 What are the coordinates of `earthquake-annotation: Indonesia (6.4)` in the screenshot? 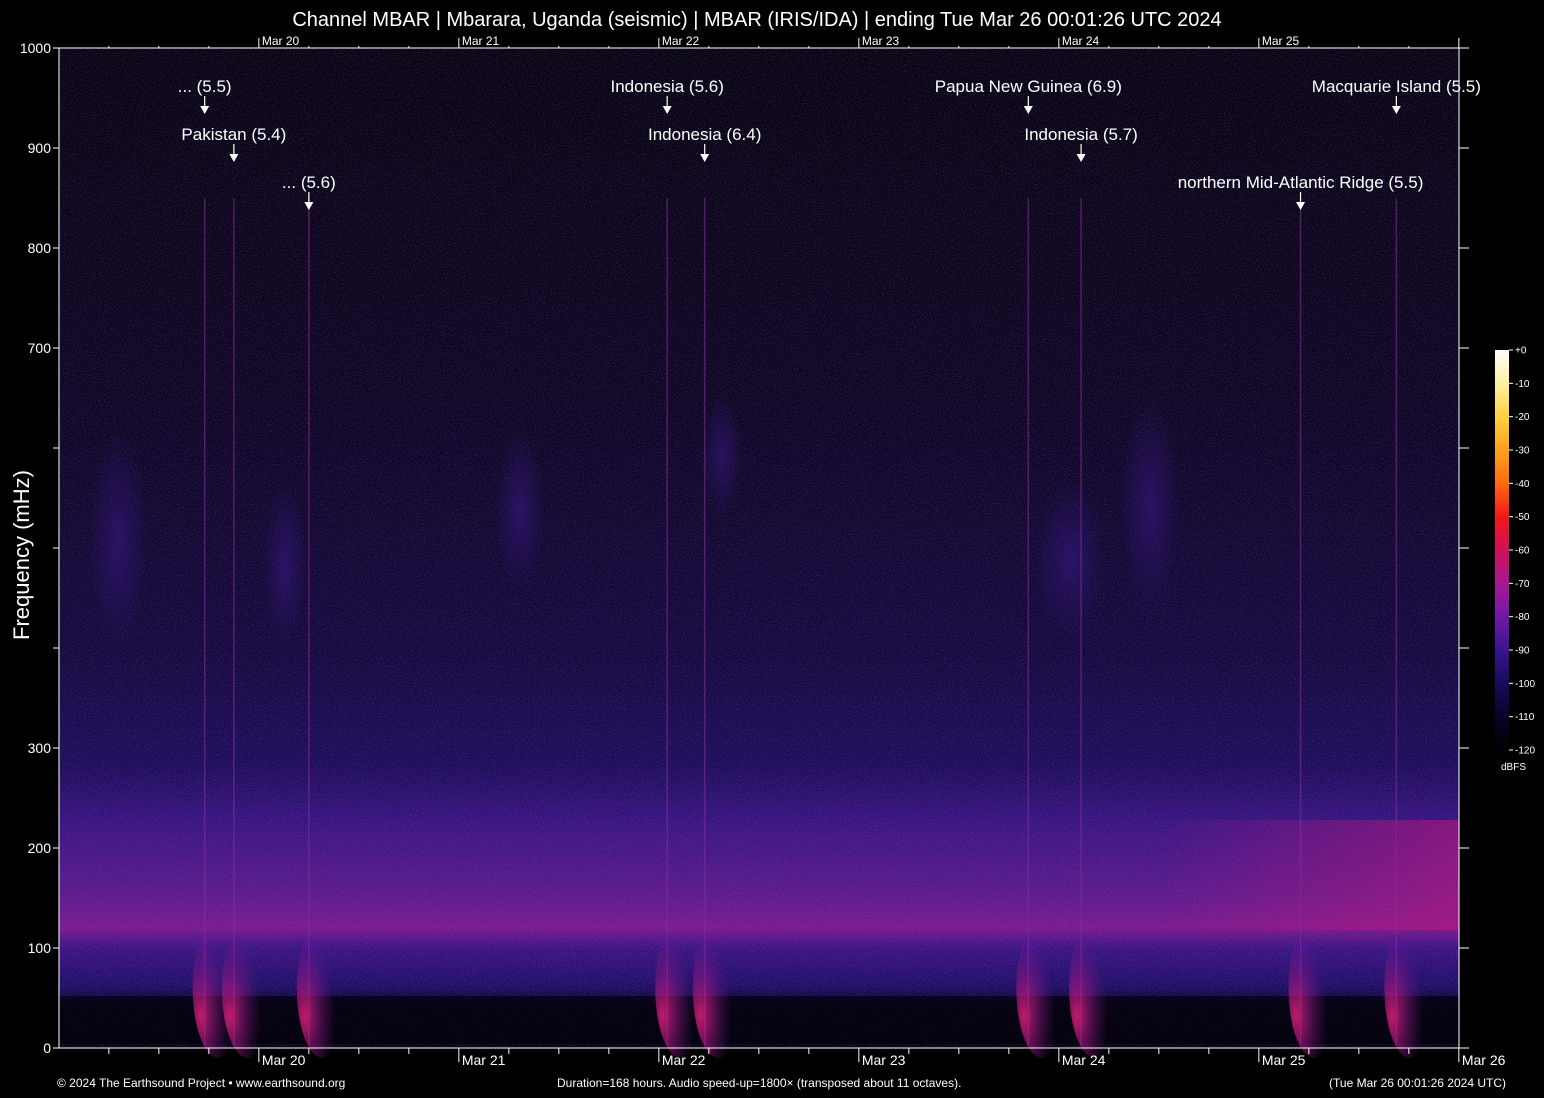 It's located at (704, 143).